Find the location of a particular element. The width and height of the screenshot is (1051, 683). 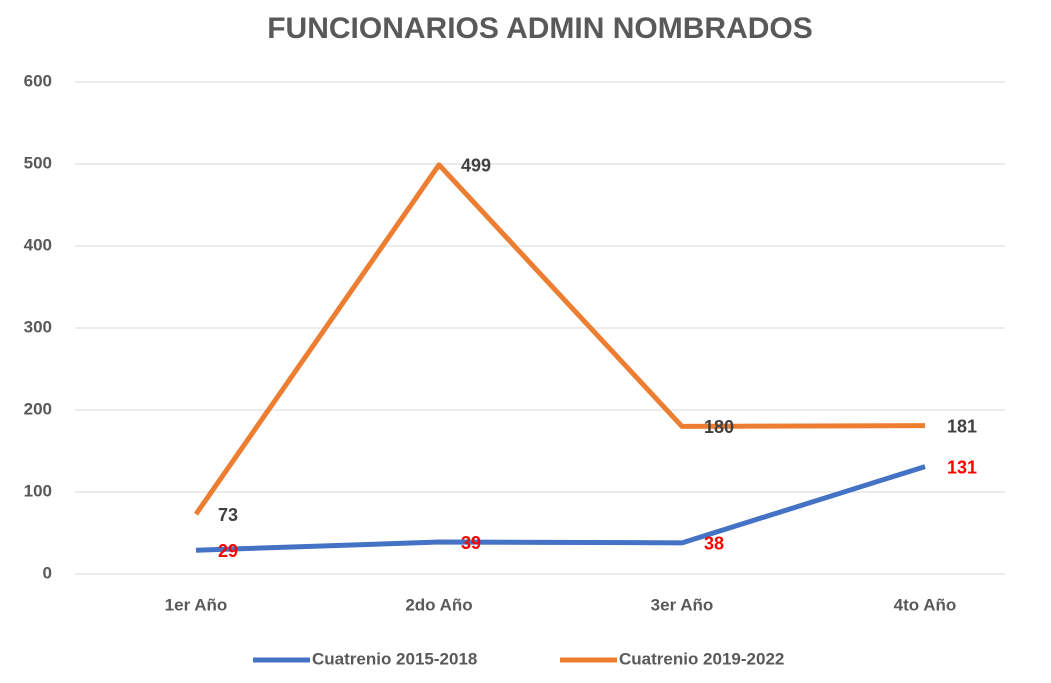

series-line is located at coordinates (560, 508).